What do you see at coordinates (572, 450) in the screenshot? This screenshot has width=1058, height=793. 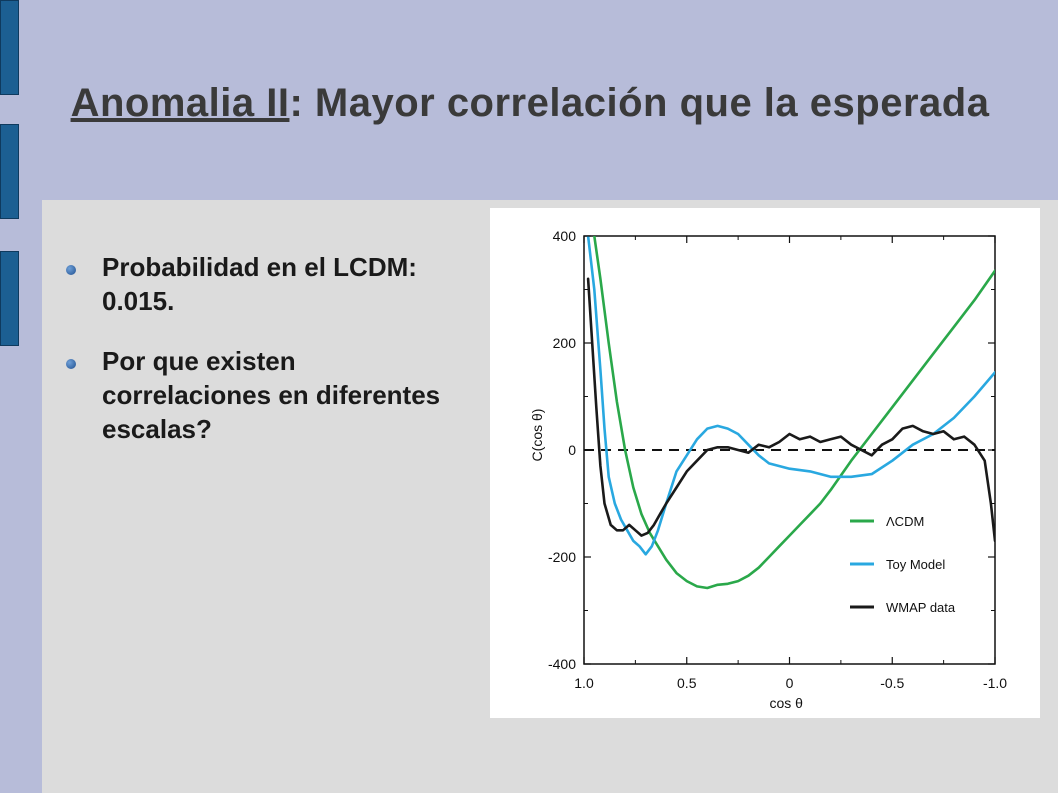 I see `y-tick-label: 0` at bounding box center [572, 450].